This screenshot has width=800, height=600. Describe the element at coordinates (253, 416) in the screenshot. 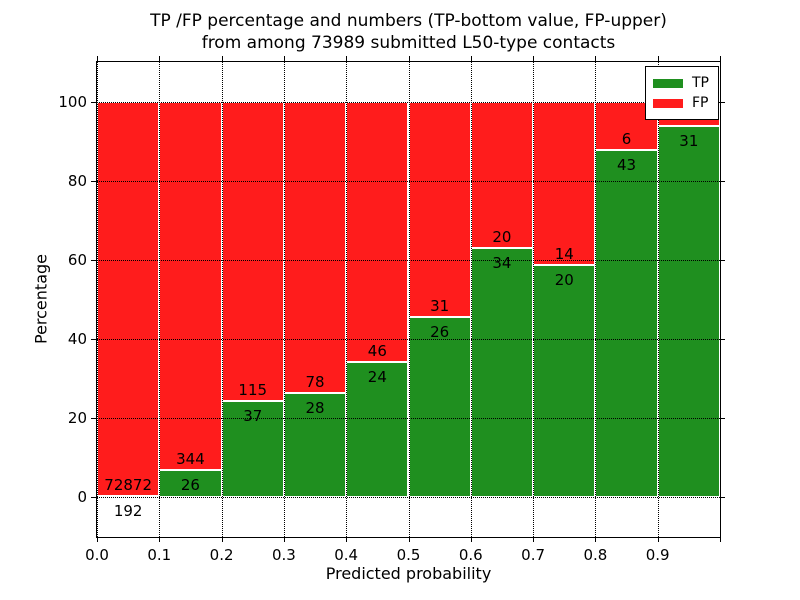

I see `tp-count-label: 37` at that location.